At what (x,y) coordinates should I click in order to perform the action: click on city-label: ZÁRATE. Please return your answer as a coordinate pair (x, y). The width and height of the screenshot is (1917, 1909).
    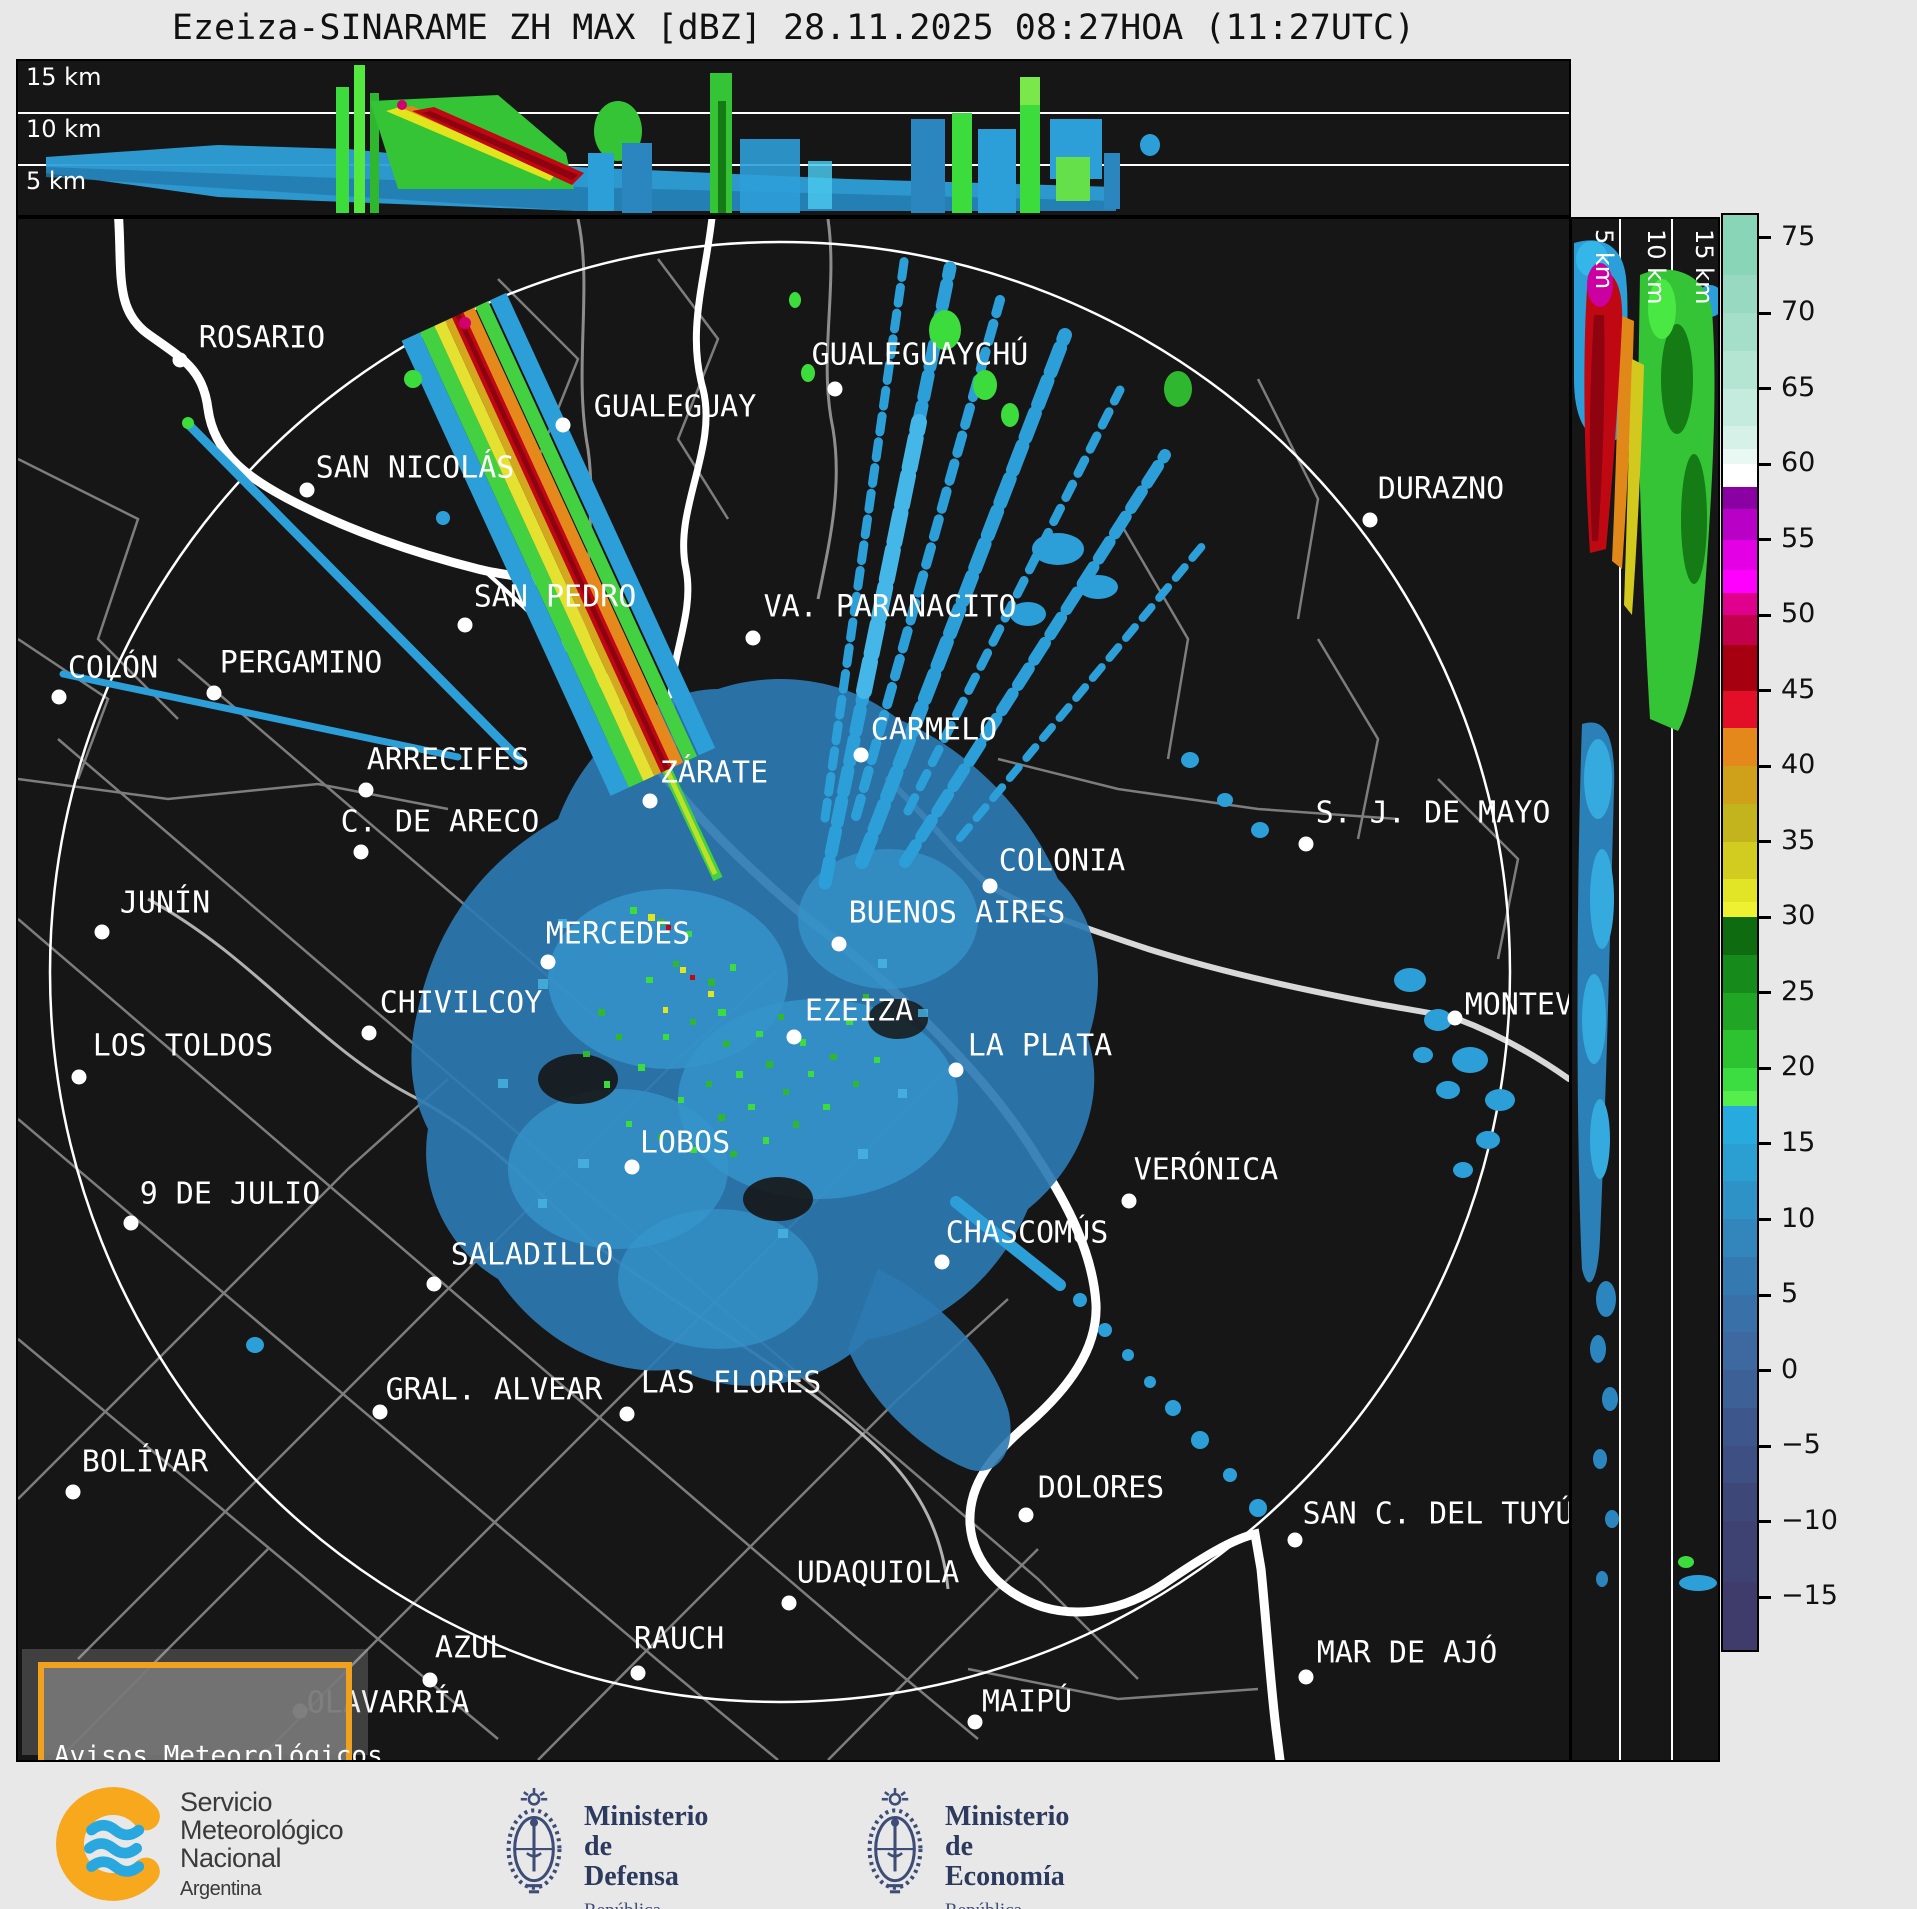
    Looking at the image, I should click on (714, 773).